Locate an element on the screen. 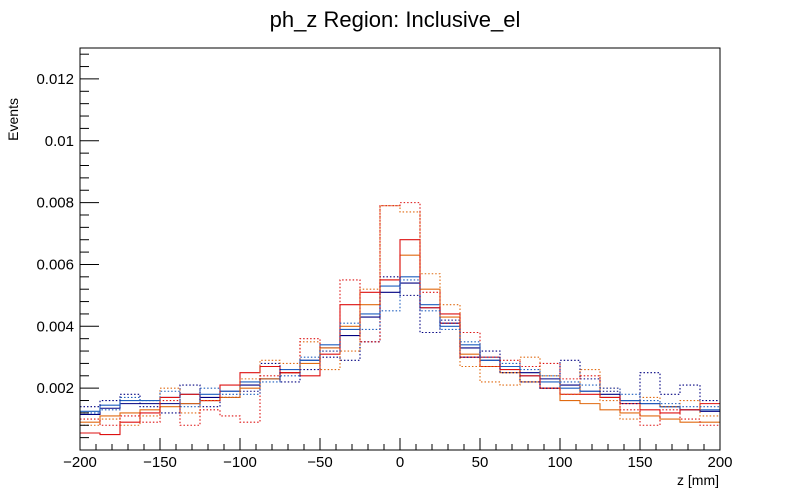  y-tick-label: 0.002 is located at coordinates (55, 388).